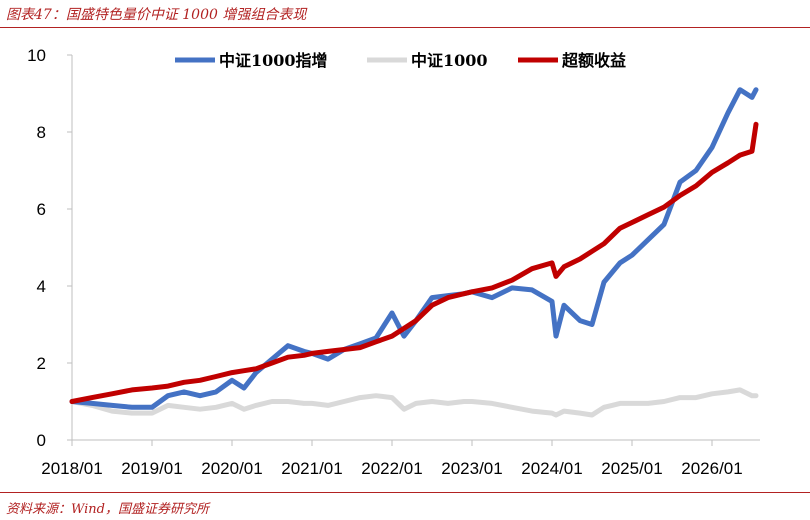 This screenshot has width=810, height=520. What do you see at coordinates (631, 468) in the screenshot?
I see `x-tick-label: 2025/01` at bounding box center [631, 468].